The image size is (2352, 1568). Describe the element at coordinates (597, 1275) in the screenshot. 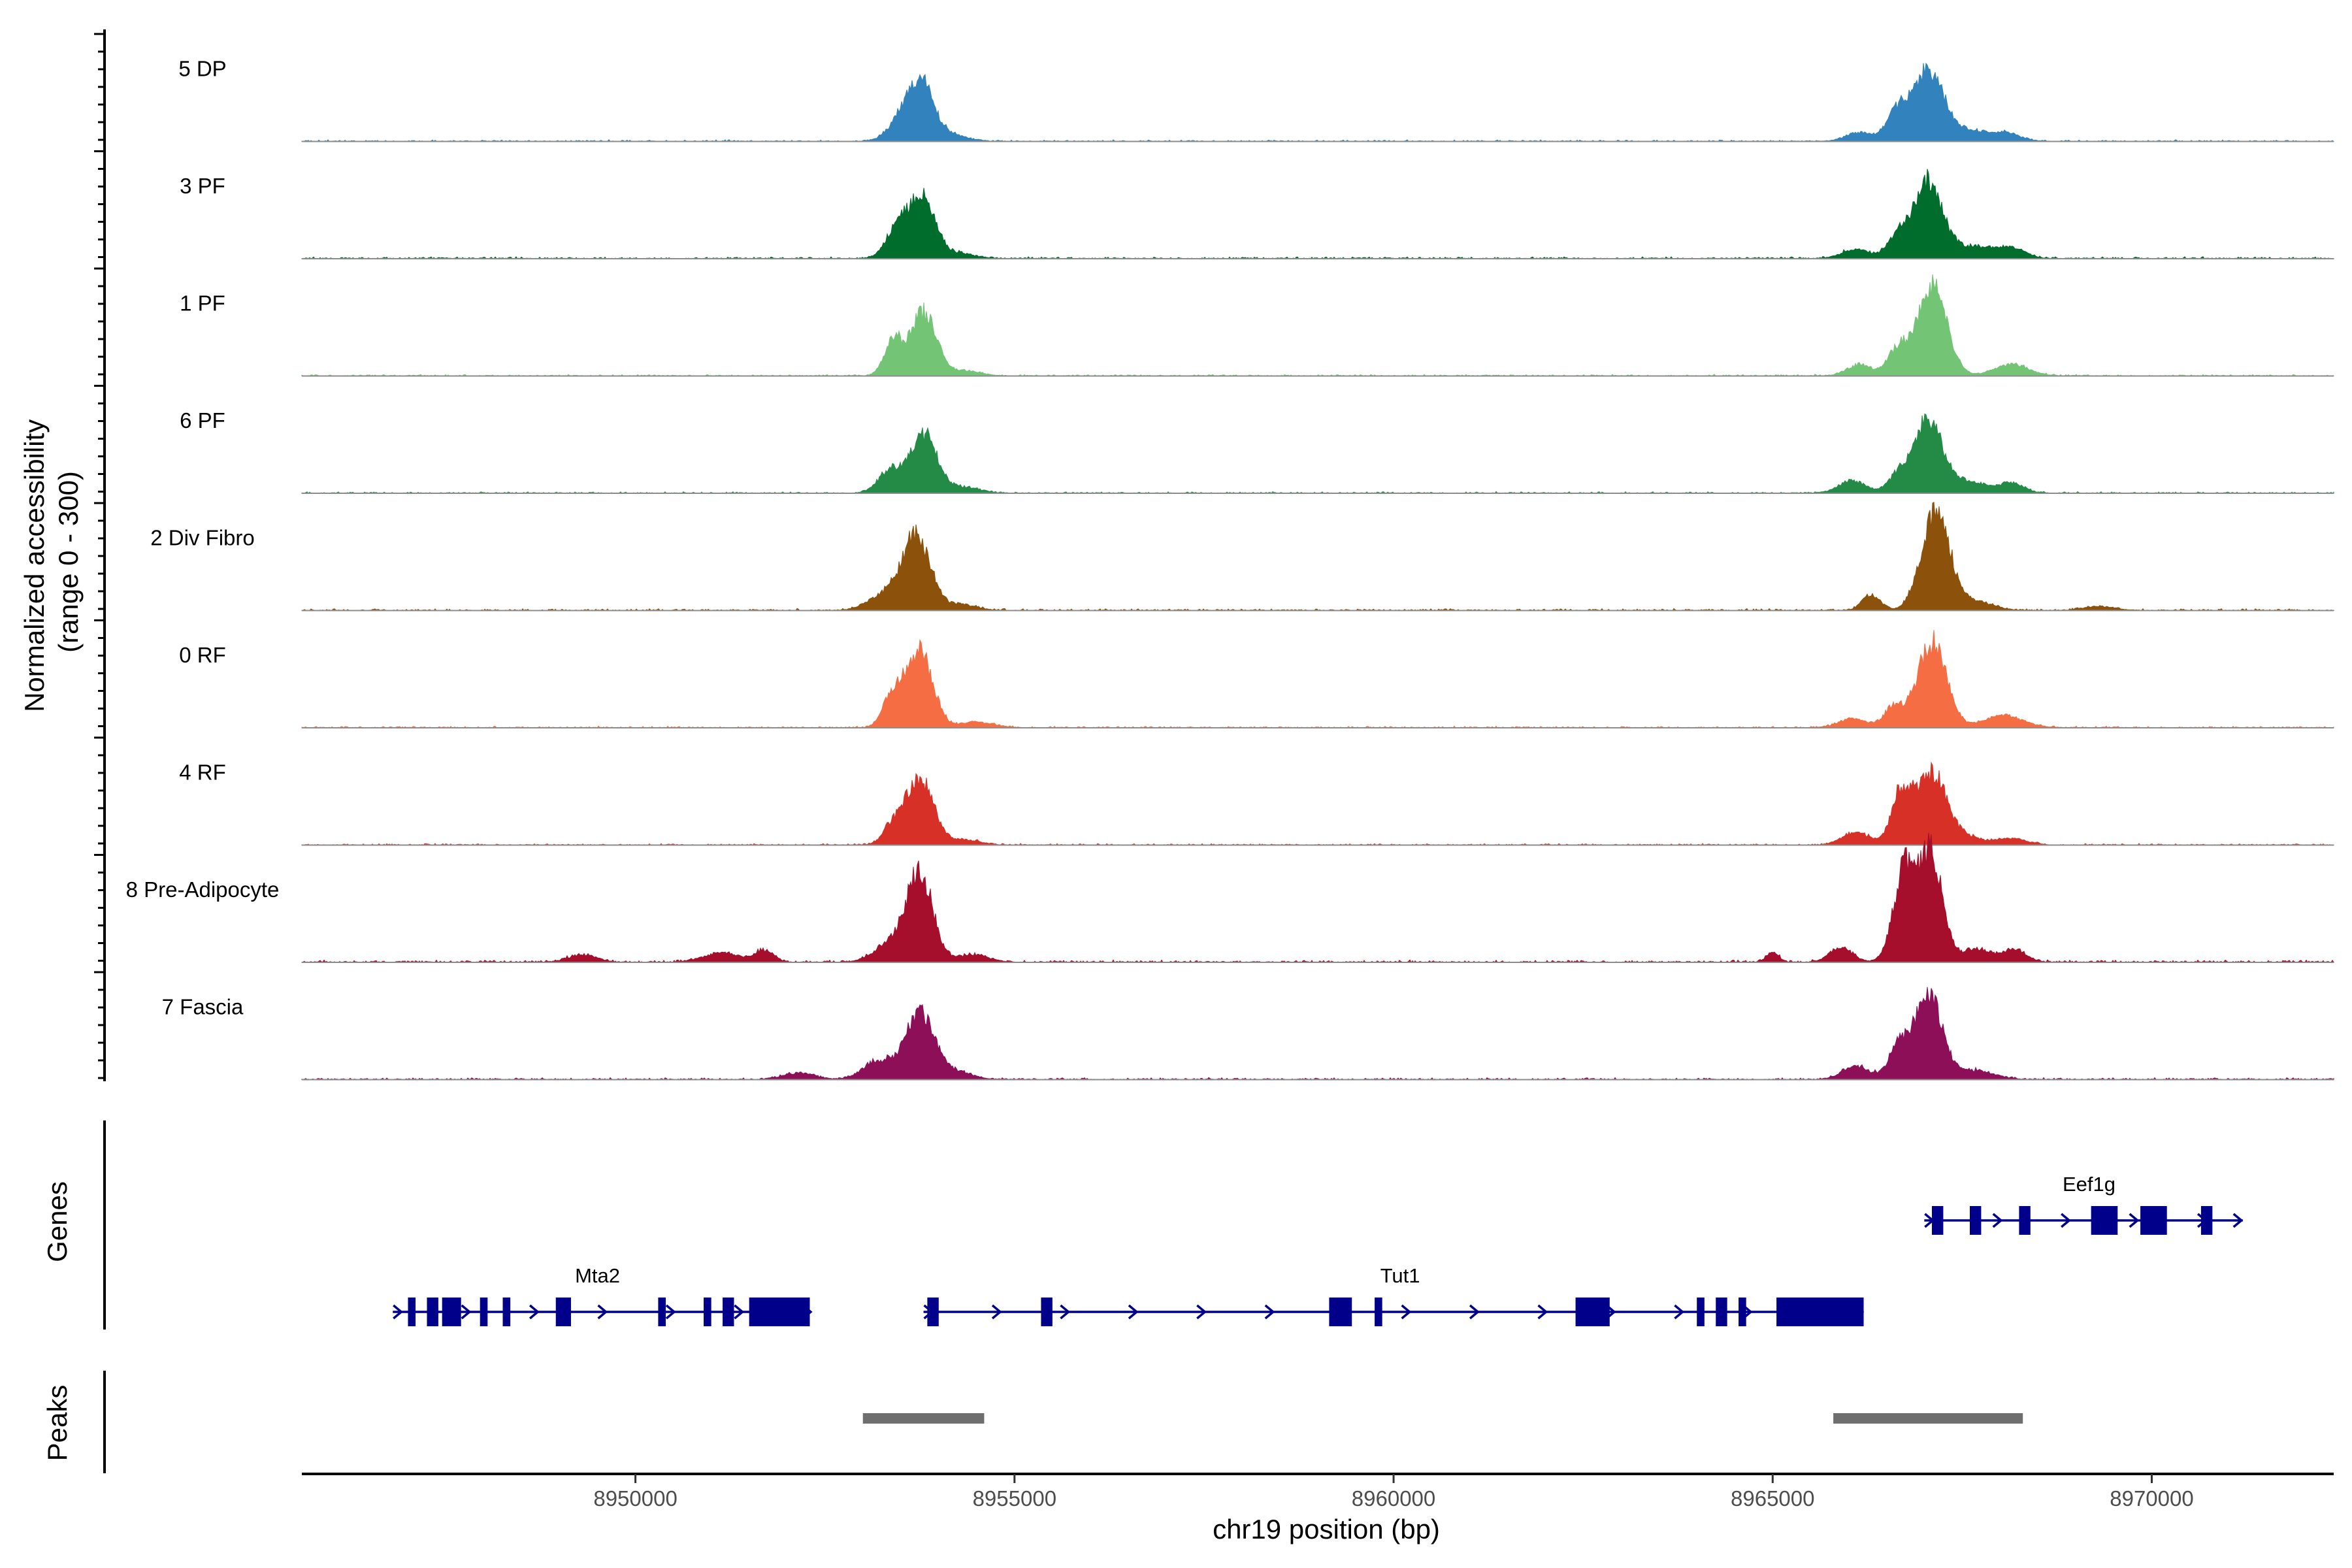

I see `gene-label: Mta2` at that location.